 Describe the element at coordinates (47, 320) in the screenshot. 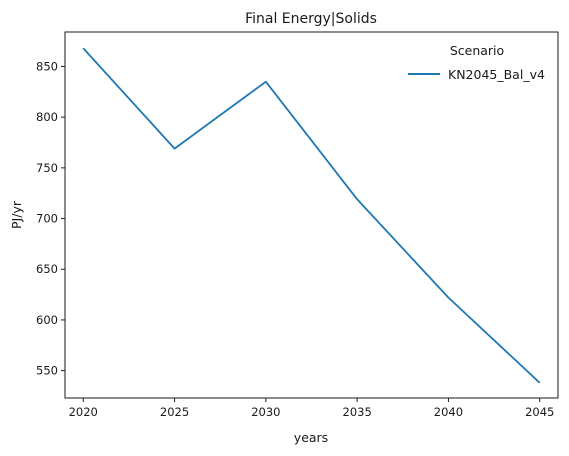

I see `y-tick-label: 600` at that location.